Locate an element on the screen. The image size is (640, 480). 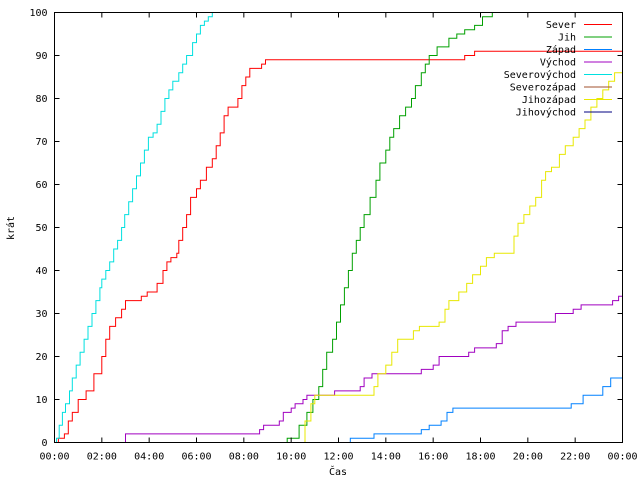
y-tick-label: 50 is located at coordinates (41, 228).